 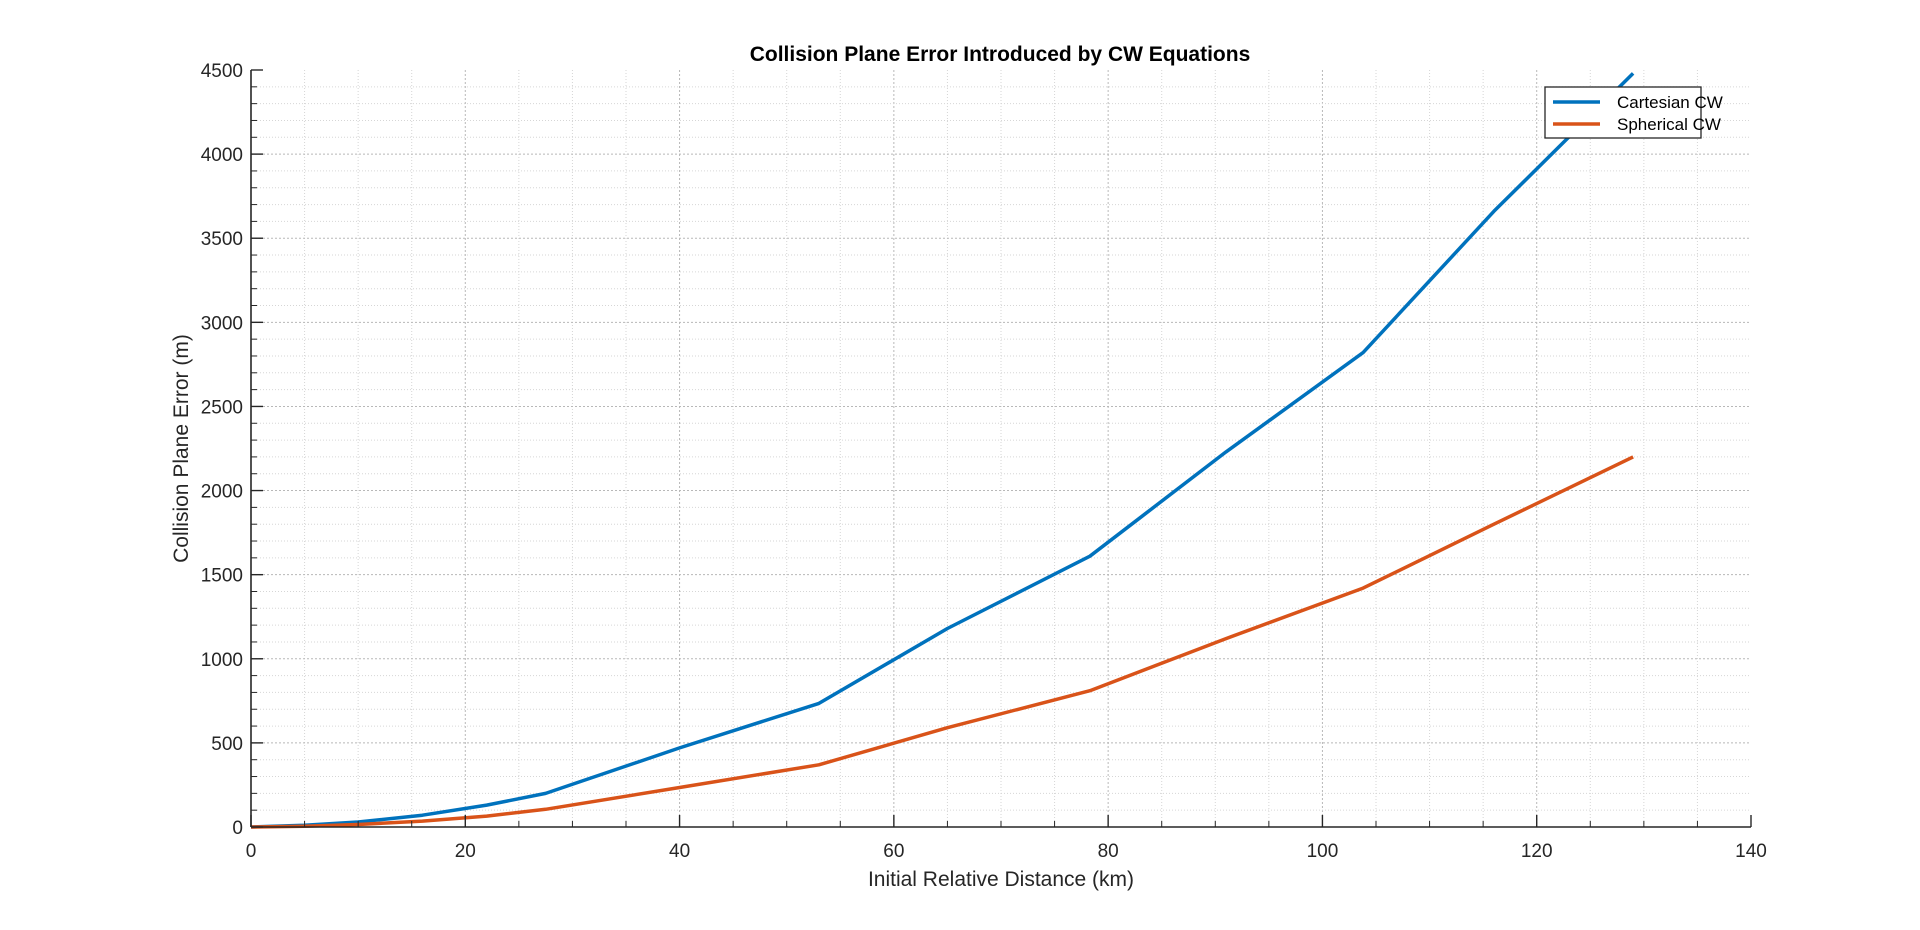 I want to click on legend-label: Cartesian CW, so click(x=1670, y=102).